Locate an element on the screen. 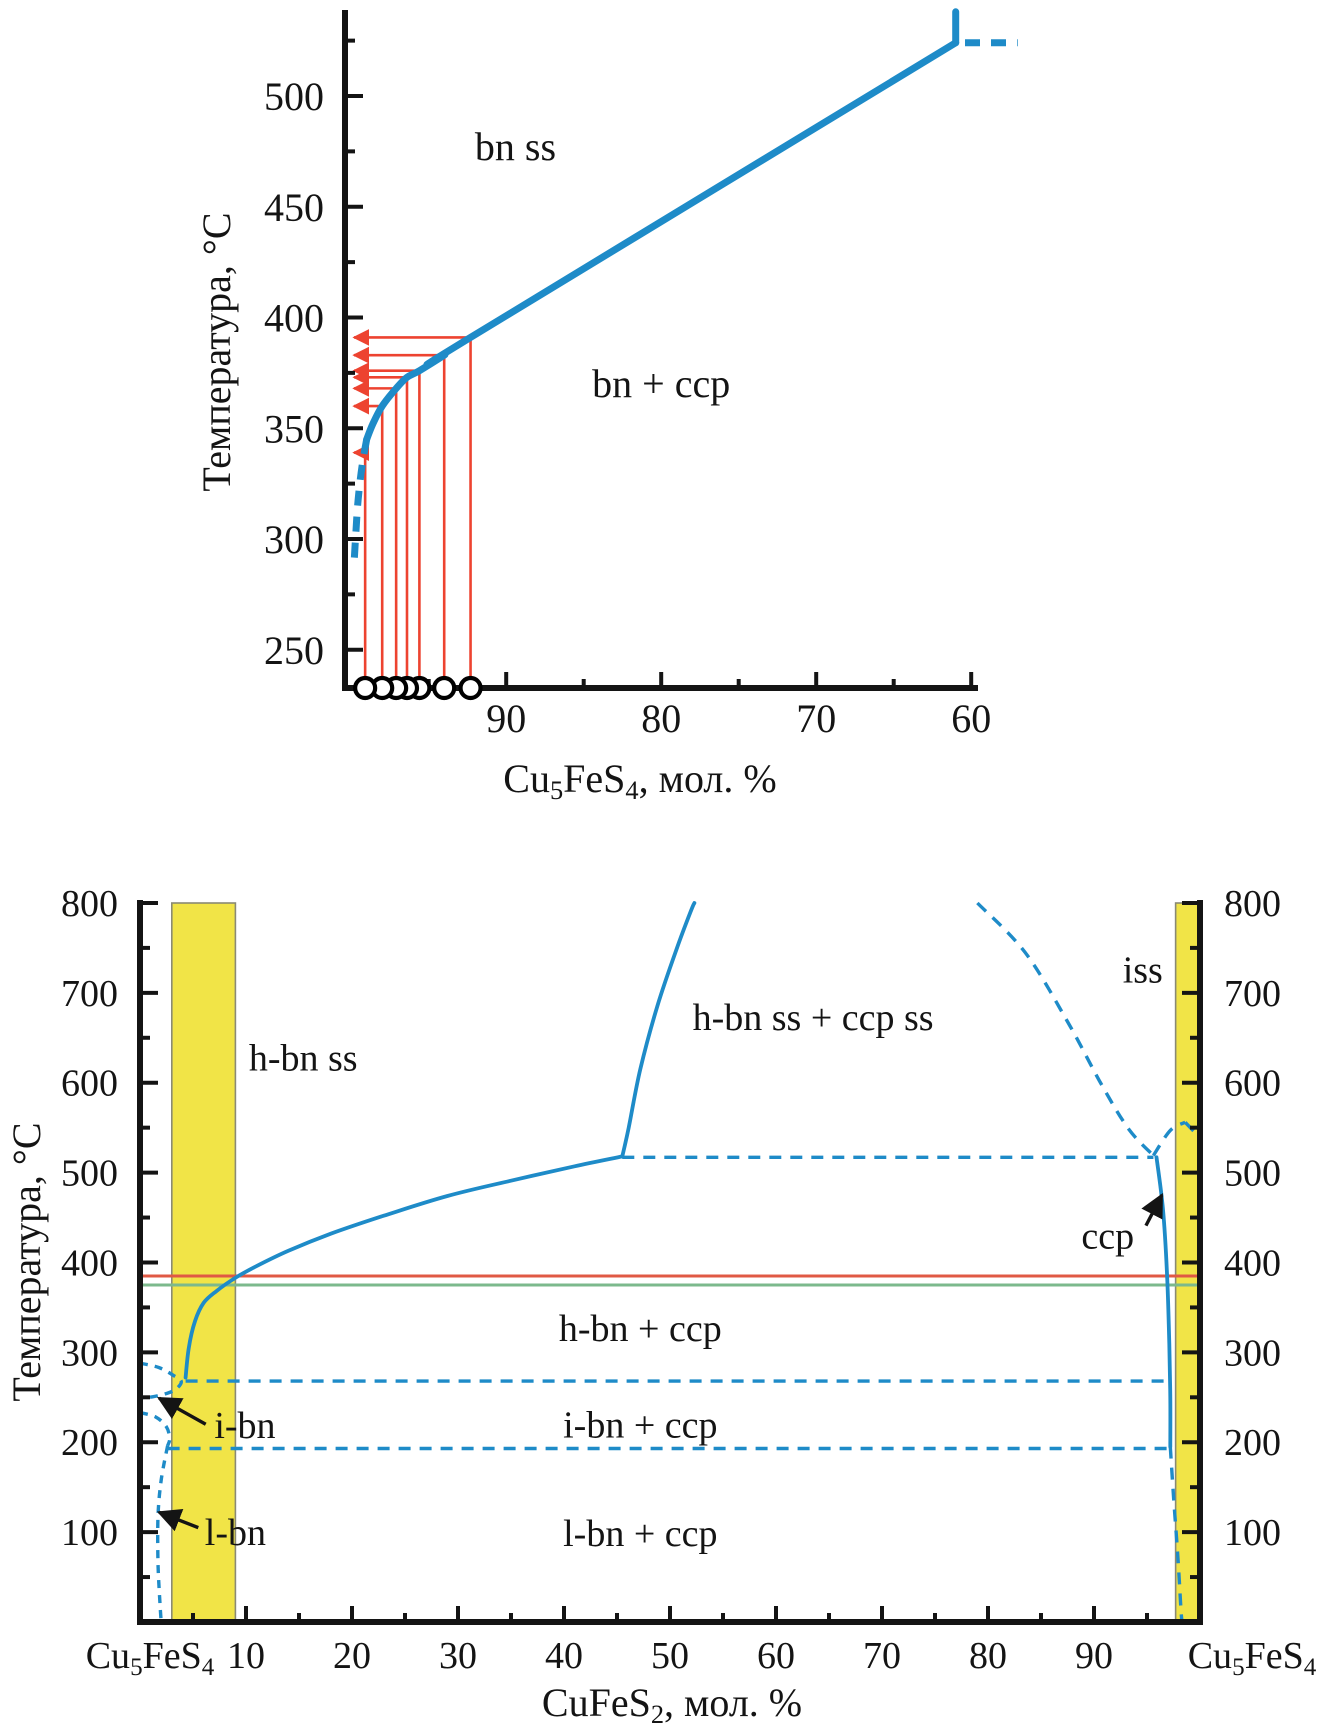 The height and width of the screenshot is (1730, 1344). h-bn-boundary-upper is located at coordinates (658, 1030).